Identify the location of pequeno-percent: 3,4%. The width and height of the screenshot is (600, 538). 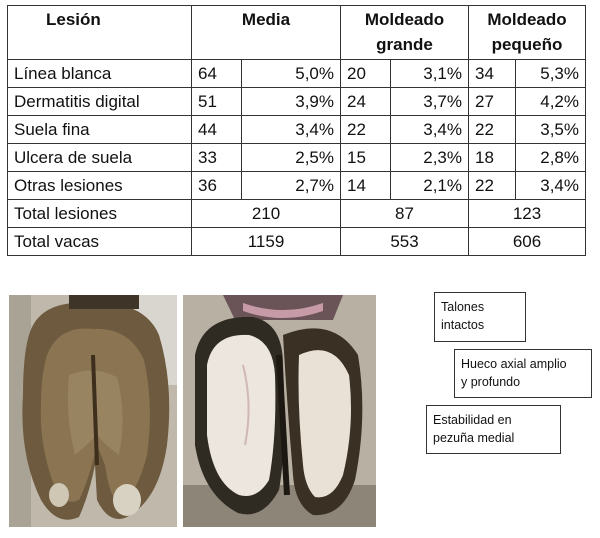
(550, 185).